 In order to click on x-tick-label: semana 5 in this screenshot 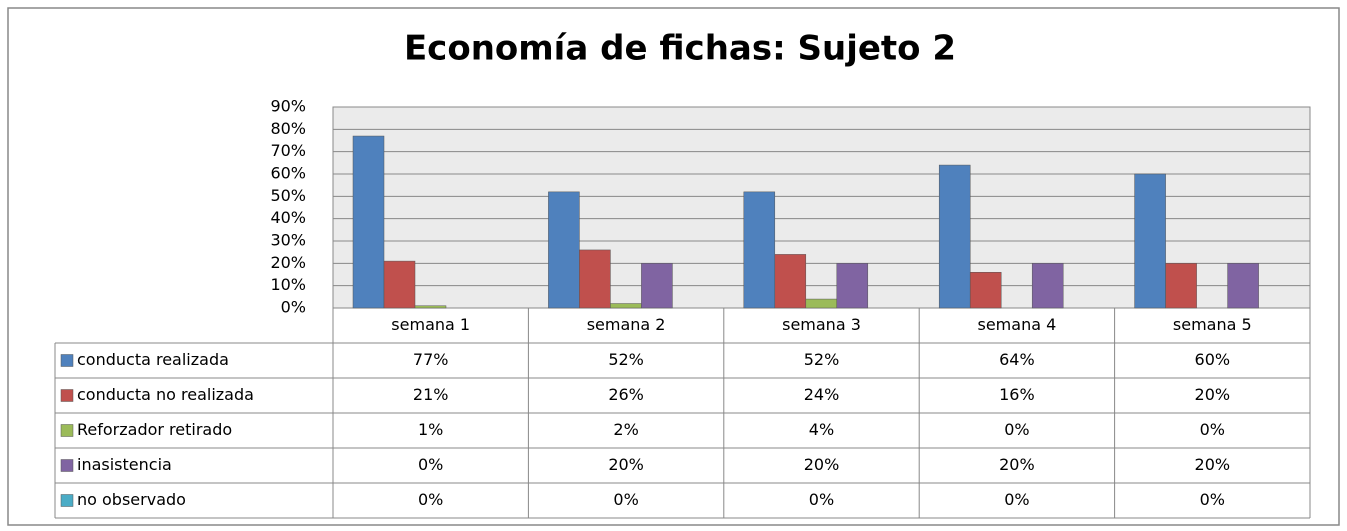, I will do `click(1212, 324)`.